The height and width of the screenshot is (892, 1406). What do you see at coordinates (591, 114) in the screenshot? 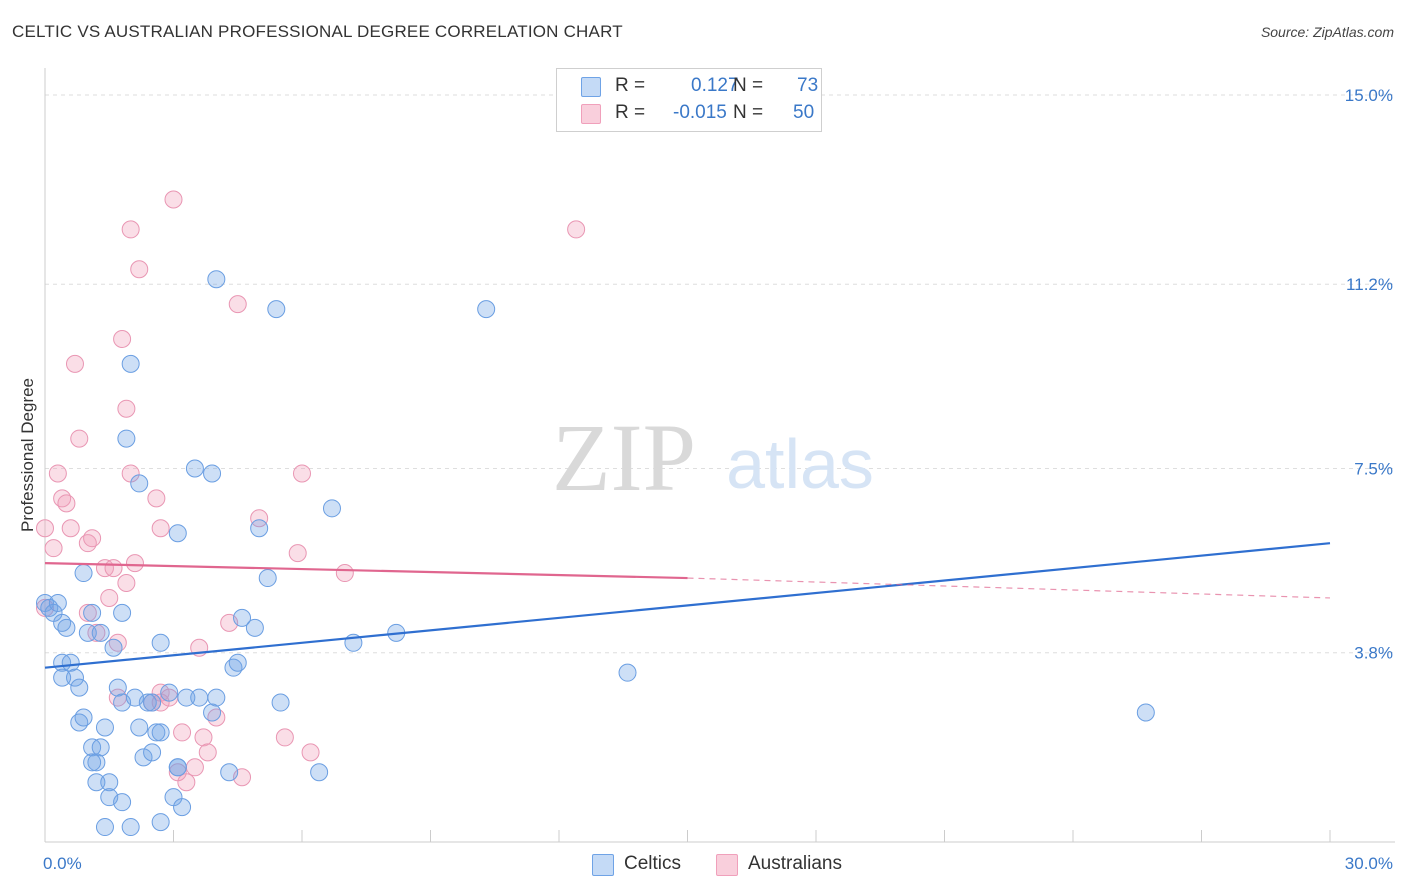
I see `legend-swatch-pink` at bounding box center [591, 114].